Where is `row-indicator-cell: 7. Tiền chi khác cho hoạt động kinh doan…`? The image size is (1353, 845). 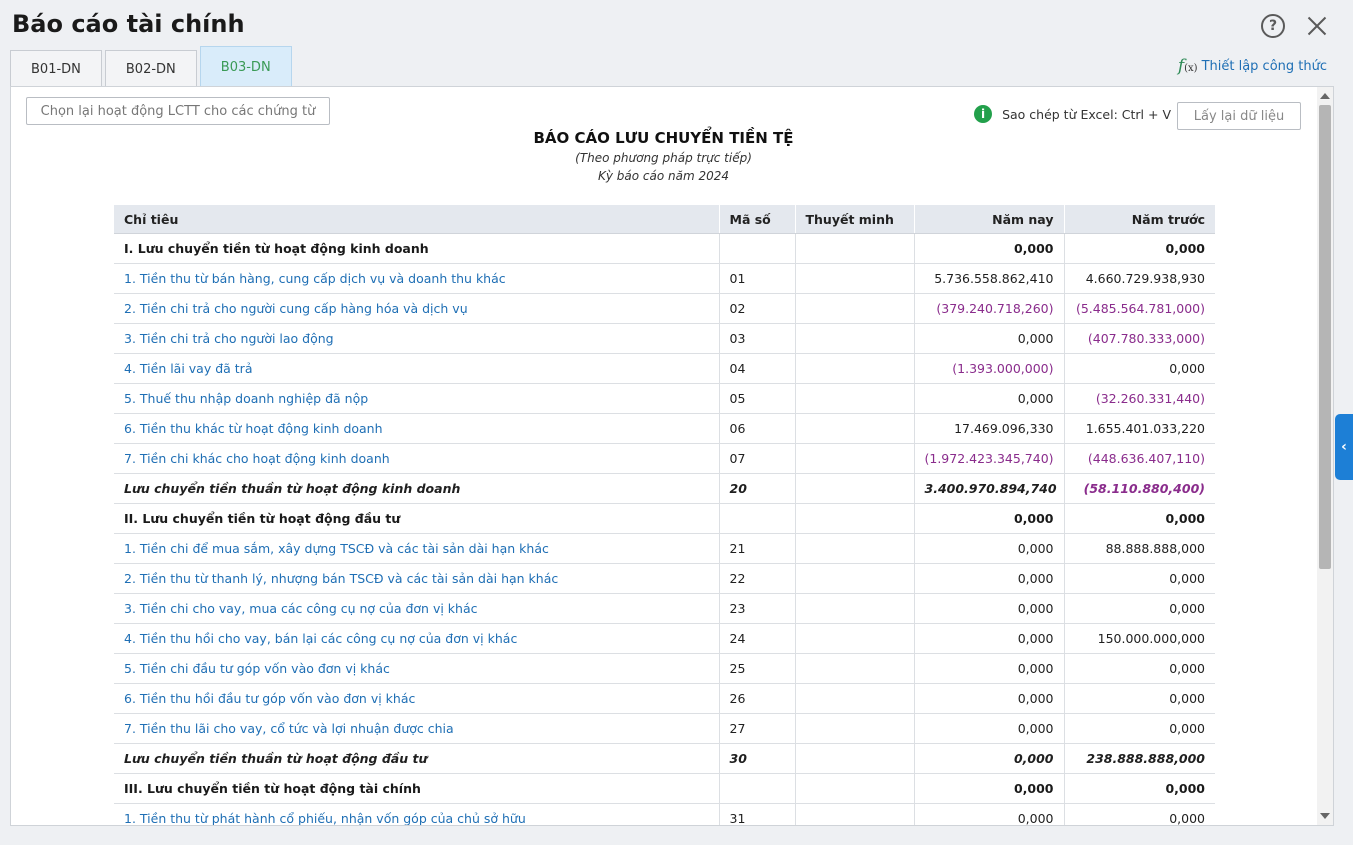 row-indicator-cell: 7. Tiền chi khác cho hoạt động kinh doan… is located at coordinates (417, 458).